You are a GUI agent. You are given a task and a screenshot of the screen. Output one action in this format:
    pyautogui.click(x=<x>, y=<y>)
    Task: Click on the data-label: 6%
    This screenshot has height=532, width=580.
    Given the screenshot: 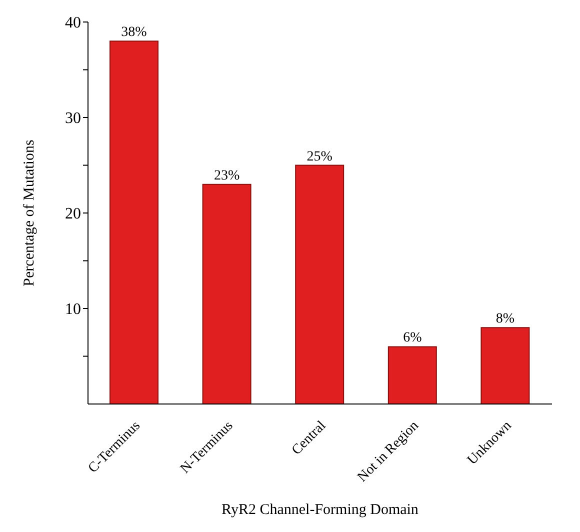 What is the action you would take?
    pyautogui.click(x=412, y=338)
    